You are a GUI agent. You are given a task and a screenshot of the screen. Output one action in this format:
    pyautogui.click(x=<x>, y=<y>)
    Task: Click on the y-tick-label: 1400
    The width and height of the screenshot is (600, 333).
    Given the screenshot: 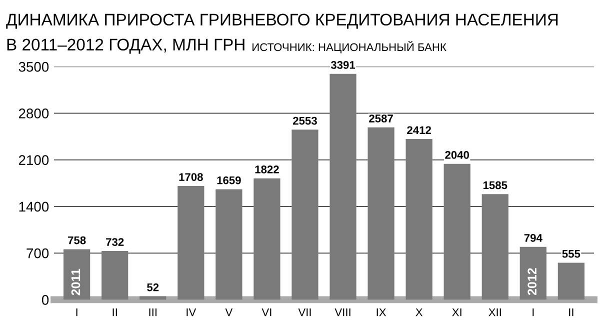 What is the action you would take?
    pyautogui.click(x=34, y=207)
    